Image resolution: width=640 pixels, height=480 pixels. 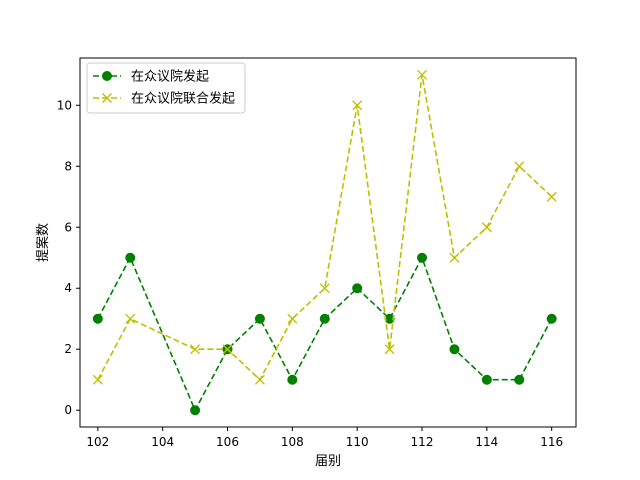 What do you see at coordinates (227, 442) in the screenshot?
I see `x-tick-label: 106` at bounding box center [227, 442].